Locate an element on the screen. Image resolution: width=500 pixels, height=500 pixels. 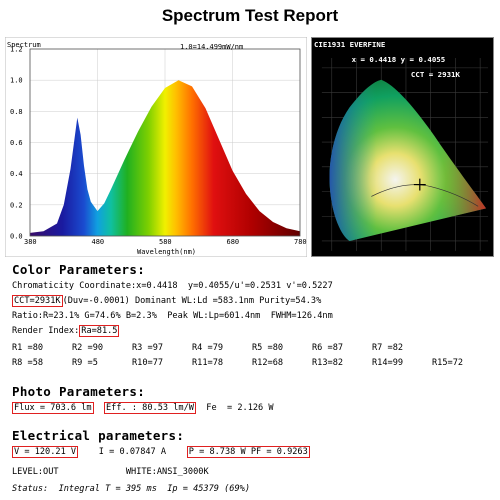
cie-cct: CCT = 2931K is located at coordinates (436, 74).